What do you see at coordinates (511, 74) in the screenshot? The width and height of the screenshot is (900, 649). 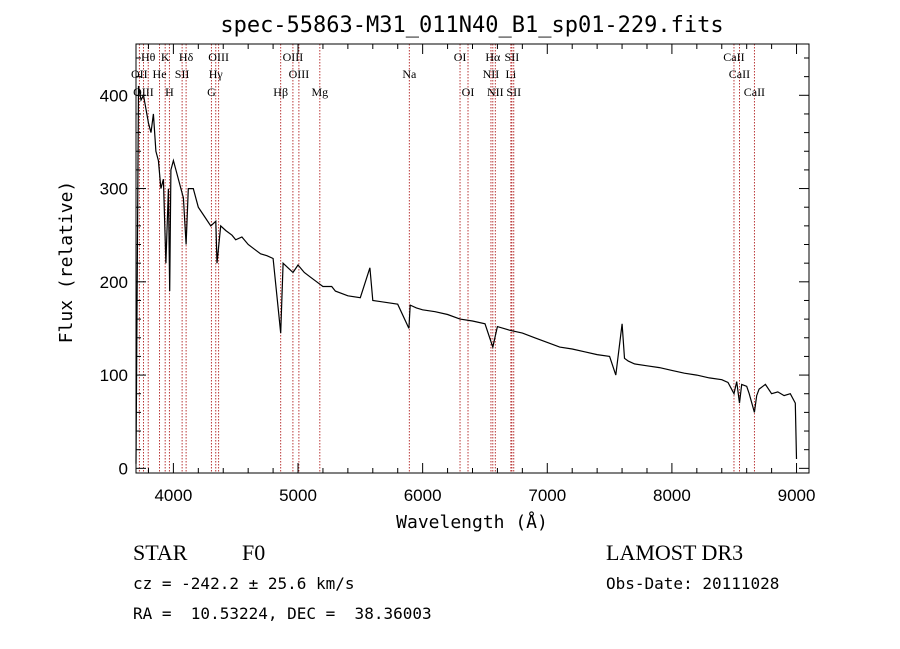 I see `spectral-line-label: Li` at bounding box center [511, 74].